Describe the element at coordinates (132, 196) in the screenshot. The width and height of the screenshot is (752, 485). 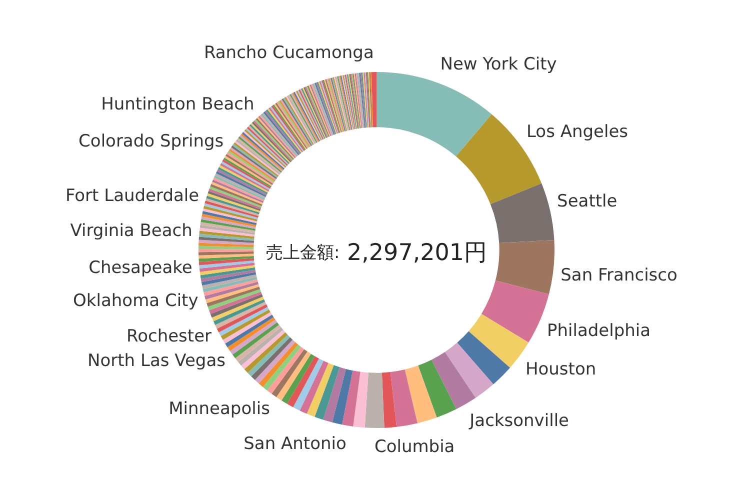
I see `slice-label: Fort Lauderdale` at that location.